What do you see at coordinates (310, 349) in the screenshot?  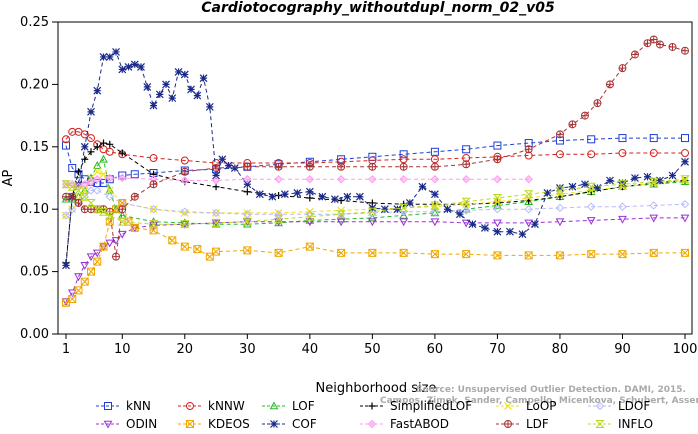 I see `x-tick-label: 40` at bounding box center [310, 349].